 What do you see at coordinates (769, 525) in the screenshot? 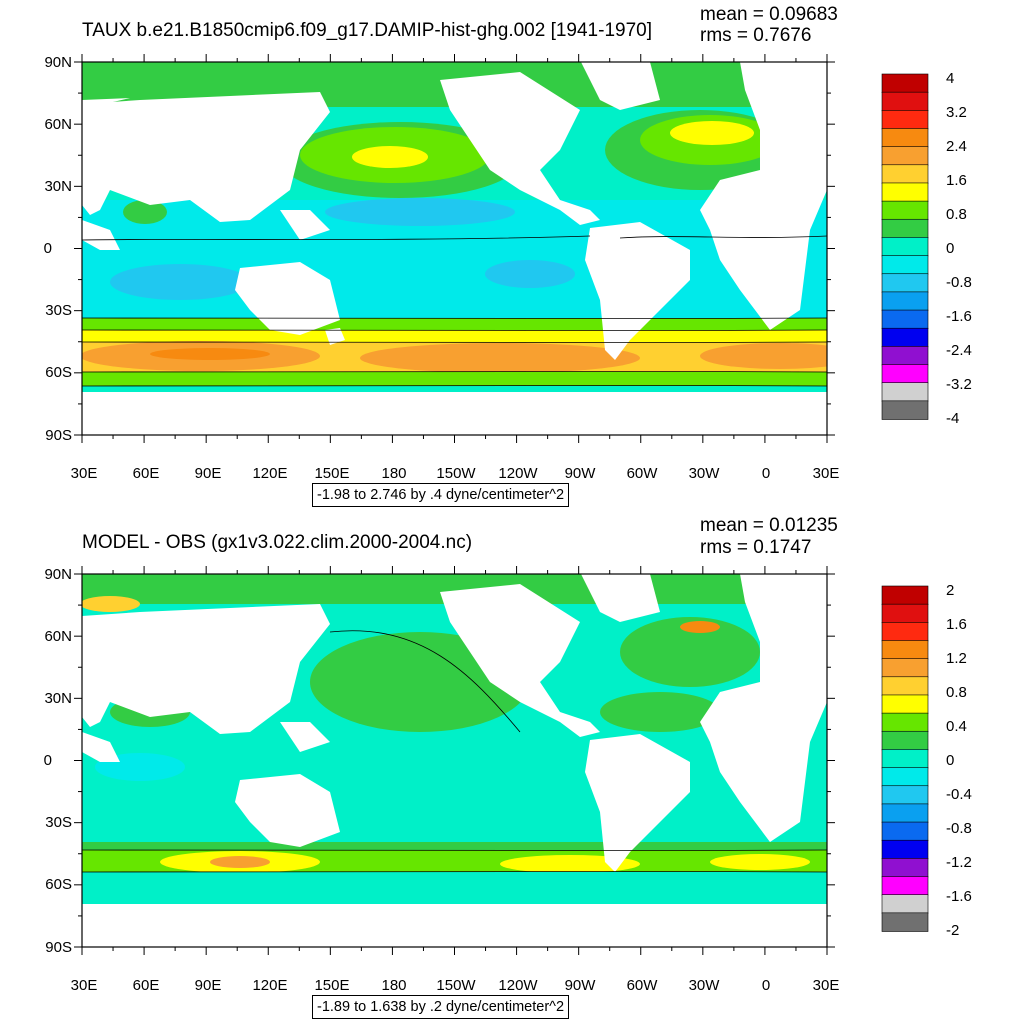
I see `mean-label: mean = 0.01235` at bounding box center [769, 525].